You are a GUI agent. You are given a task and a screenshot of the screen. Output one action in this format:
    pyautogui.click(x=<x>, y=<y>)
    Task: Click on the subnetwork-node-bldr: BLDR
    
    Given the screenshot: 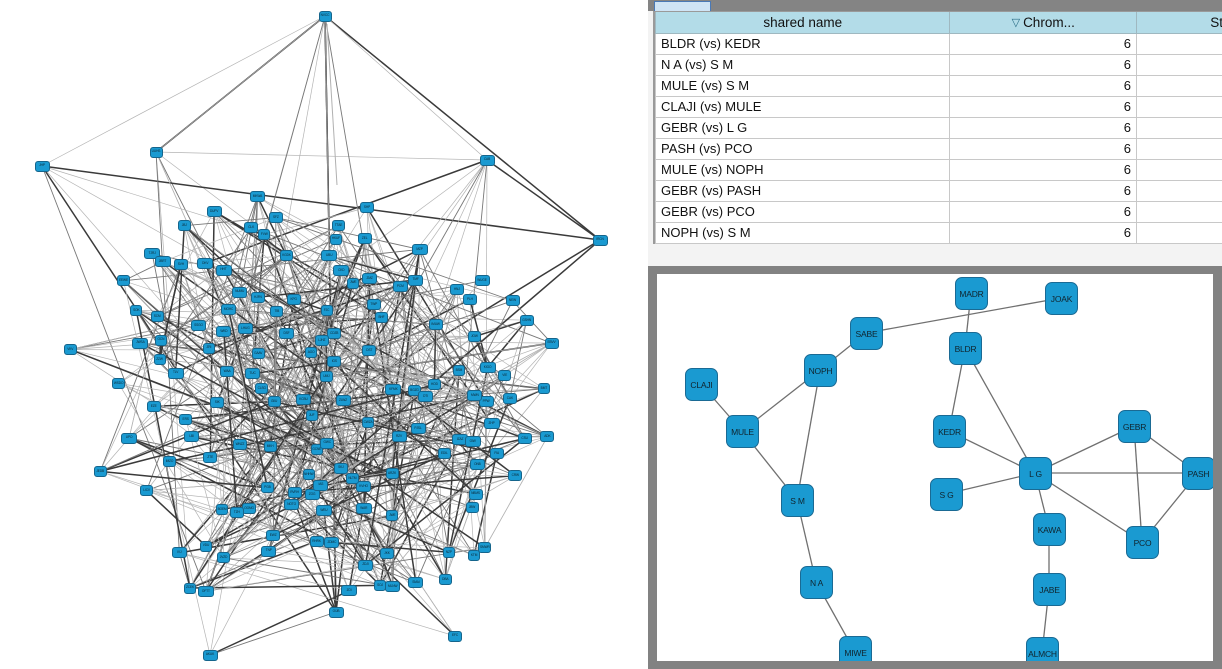 What is the action you would take?
    pyautogui.click(x=965, y=348)
    